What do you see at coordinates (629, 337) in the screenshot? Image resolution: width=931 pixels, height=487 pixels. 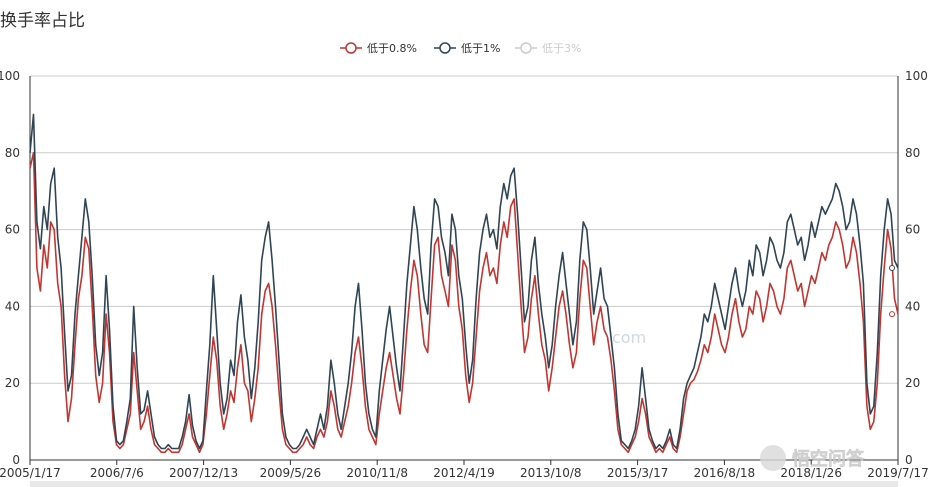 I see `watermark-text: com` at bounding box center [629, 337].